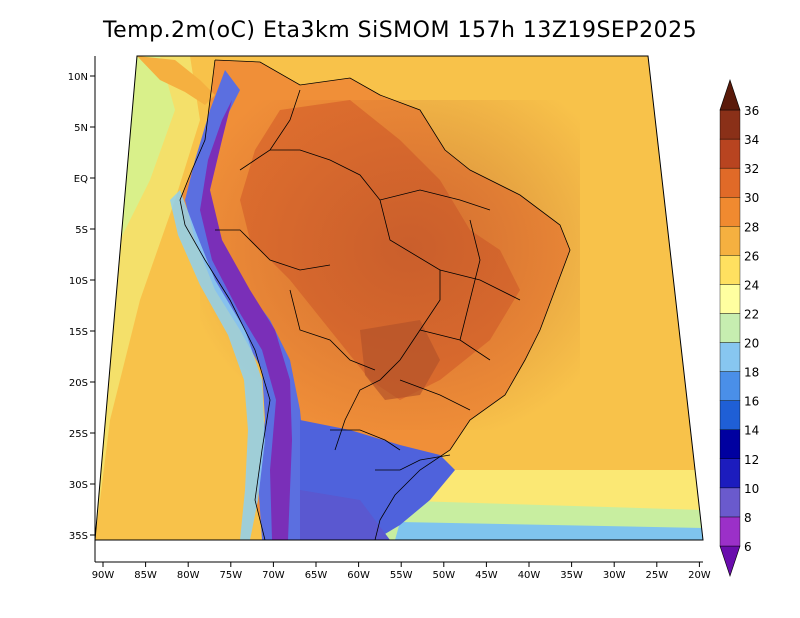 This screenshot has width=800, height=618. Describe the element at coordinates (103, 575) in the screenshot. I see `lon-label: 90W` at that location.